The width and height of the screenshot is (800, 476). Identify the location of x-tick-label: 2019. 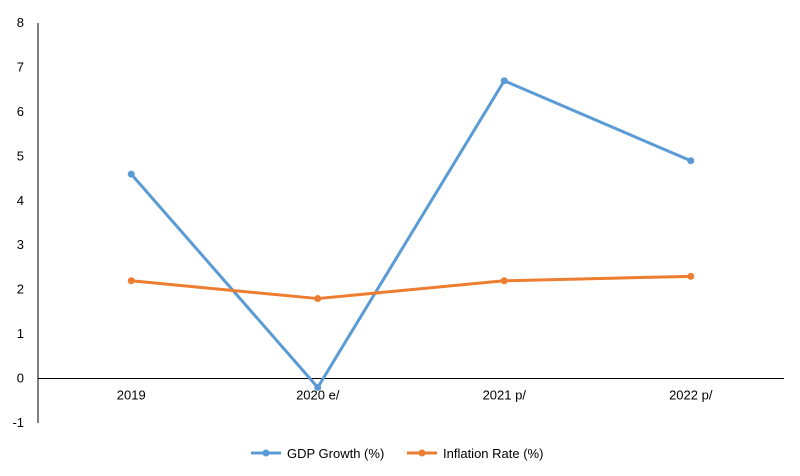
(131, 395).